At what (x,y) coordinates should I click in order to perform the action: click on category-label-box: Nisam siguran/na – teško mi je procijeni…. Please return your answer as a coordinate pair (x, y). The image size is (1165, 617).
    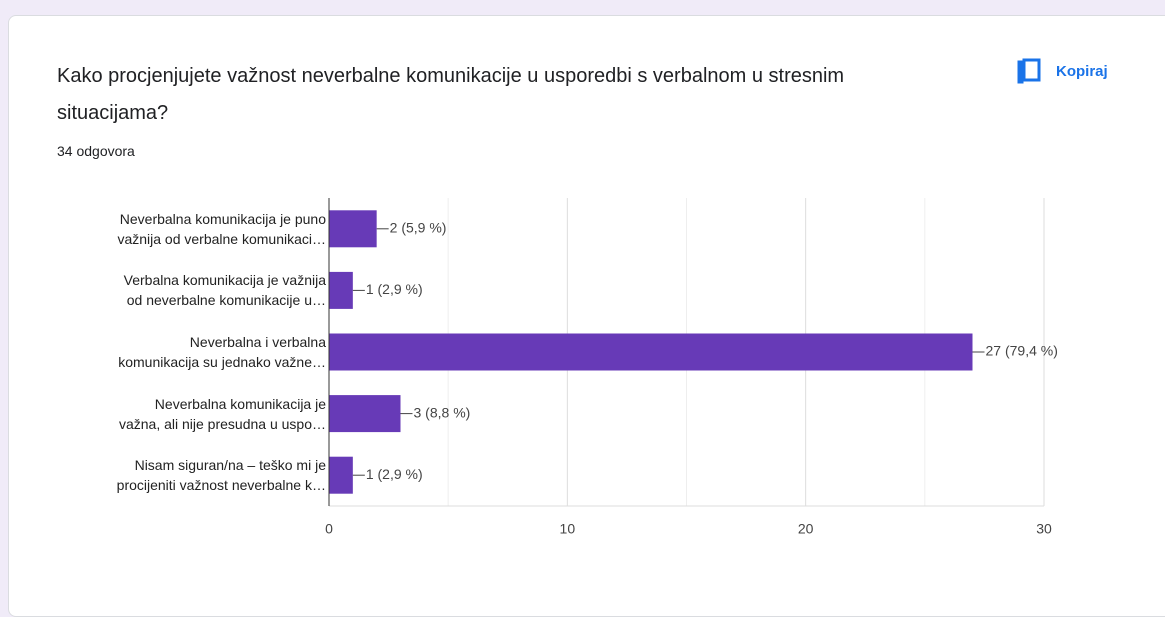
    Looking at the image, I should click on (221, 475).